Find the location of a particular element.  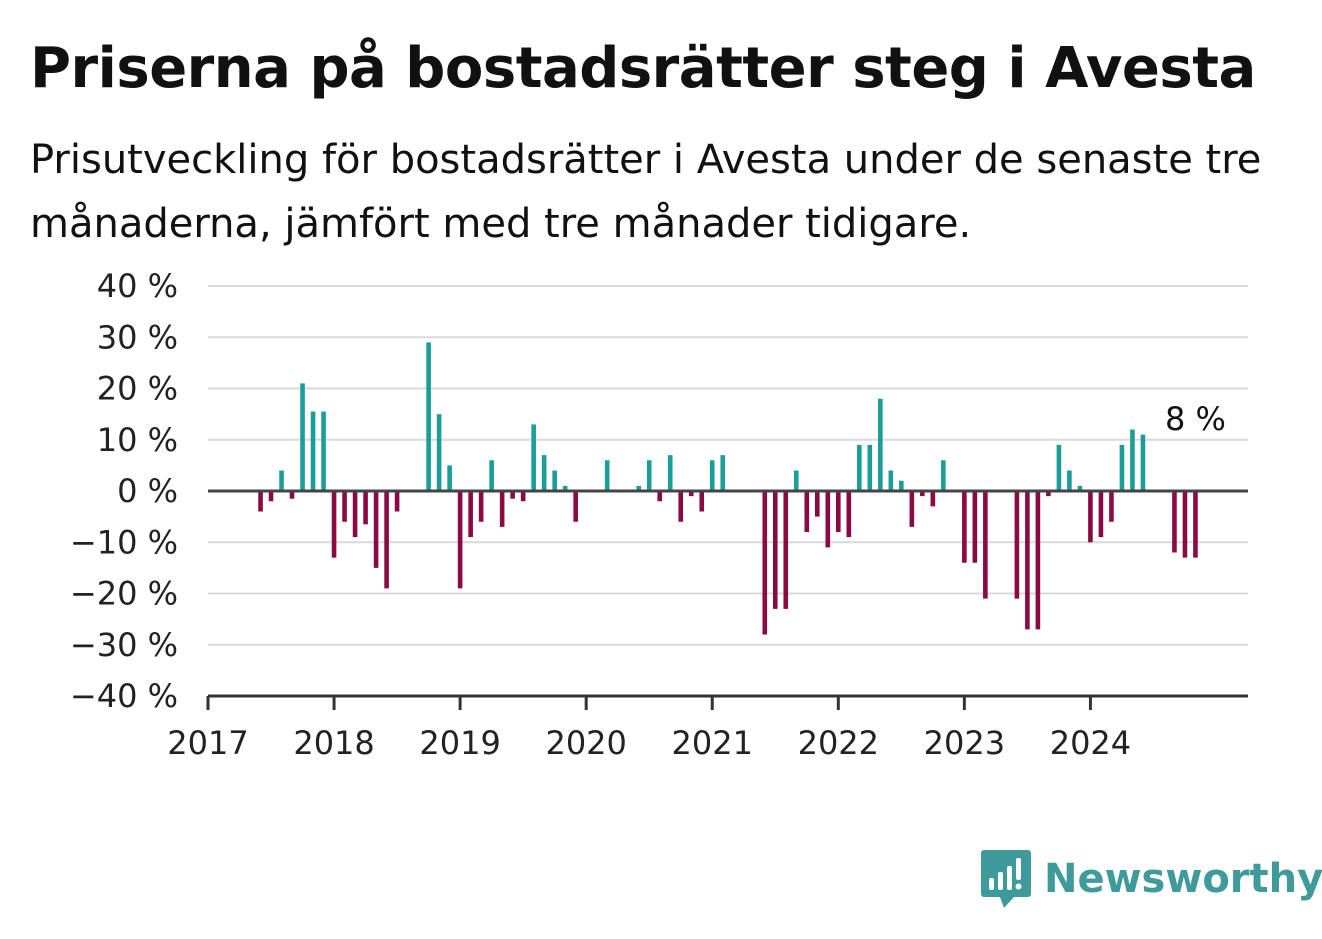

x-tick-label: 2021 is located at coordinates (712, 743).